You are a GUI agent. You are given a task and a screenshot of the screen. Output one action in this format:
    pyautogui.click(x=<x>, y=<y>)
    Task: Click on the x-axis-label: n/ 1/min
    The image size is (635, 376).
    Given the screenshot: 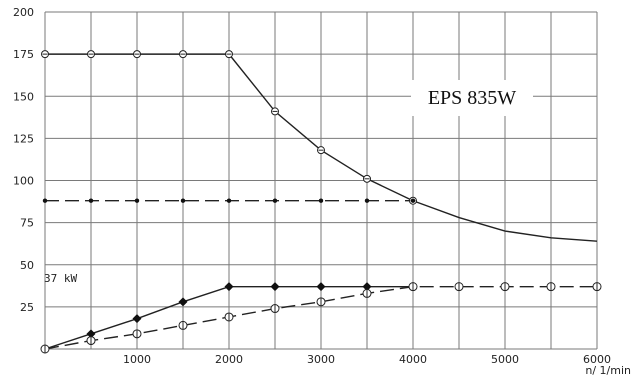 What is the action you would take?
    pyautogui.click(x=608, y=370)
    